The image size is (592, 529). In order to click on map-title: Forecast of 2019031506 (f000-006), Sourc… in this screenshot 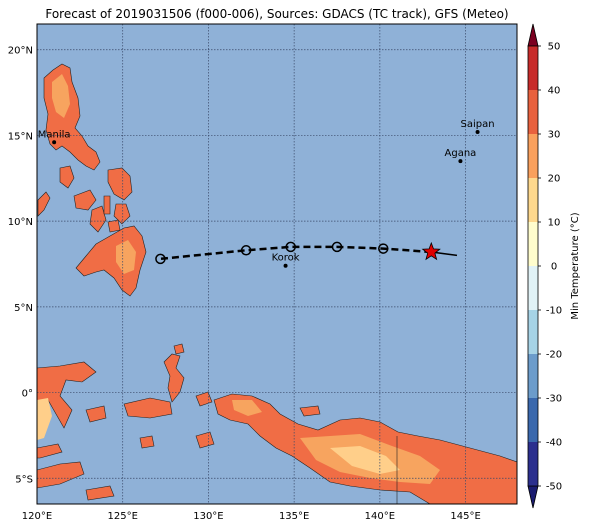, I will do `click(277, 14)`.